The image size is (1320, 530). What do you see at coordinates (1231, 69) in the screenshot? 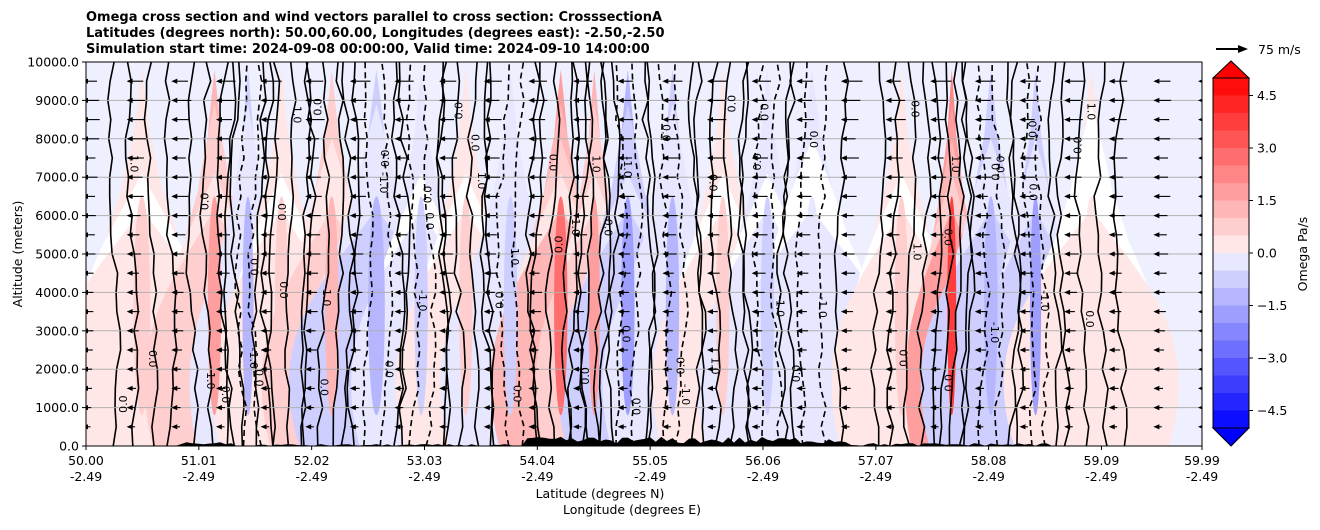
I see `colorbar-extend-top` at bounding box center [1231, 69].